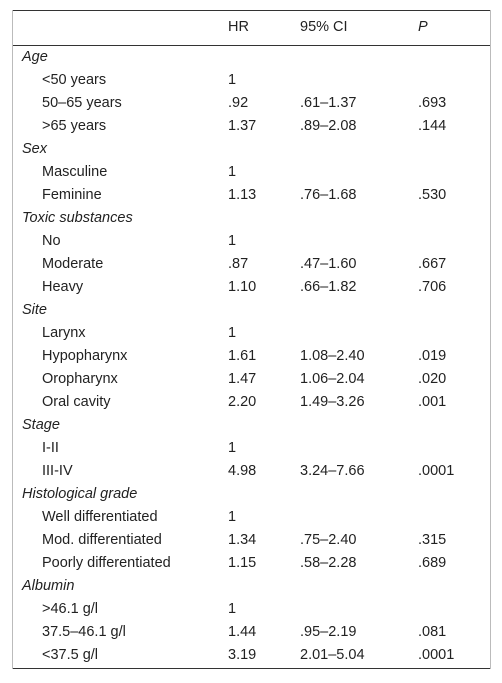 The height and width of the screenshot is (683, 502). Describe the element at coordinates (432, 632) in the screenshot. I see `cell-value: .081` at that location.